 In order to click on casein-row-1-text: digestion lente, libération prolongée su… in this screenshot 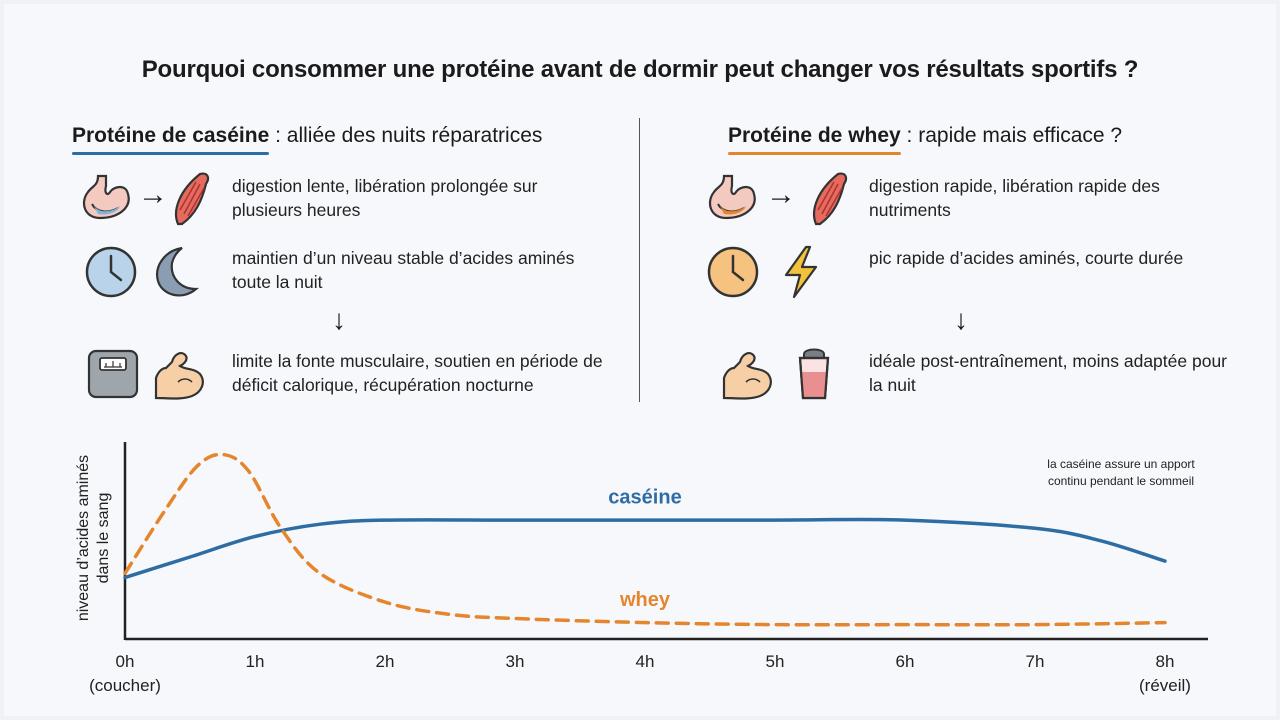, I will do `click(385, 198)`.